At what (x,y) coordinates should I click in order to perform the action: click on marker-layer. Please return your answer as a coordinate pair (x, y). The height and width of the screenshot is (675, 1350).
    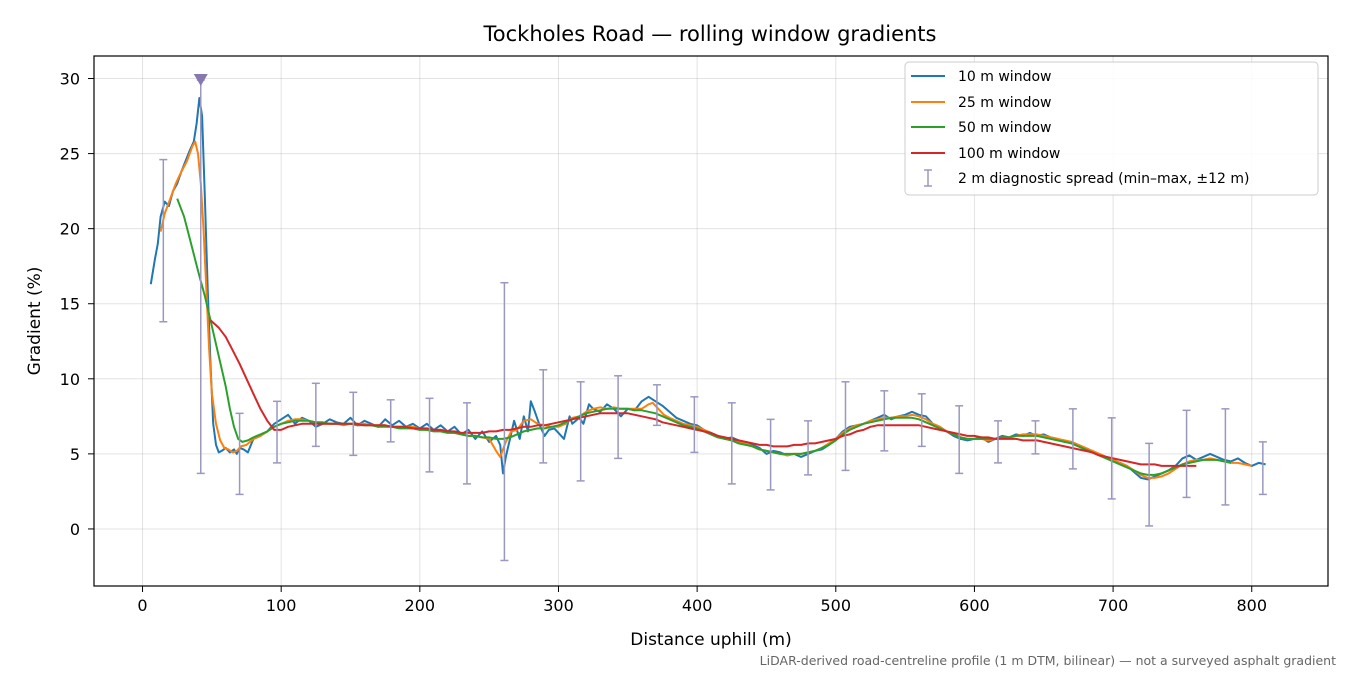
    Looking at the image, I should click on (200, 80).